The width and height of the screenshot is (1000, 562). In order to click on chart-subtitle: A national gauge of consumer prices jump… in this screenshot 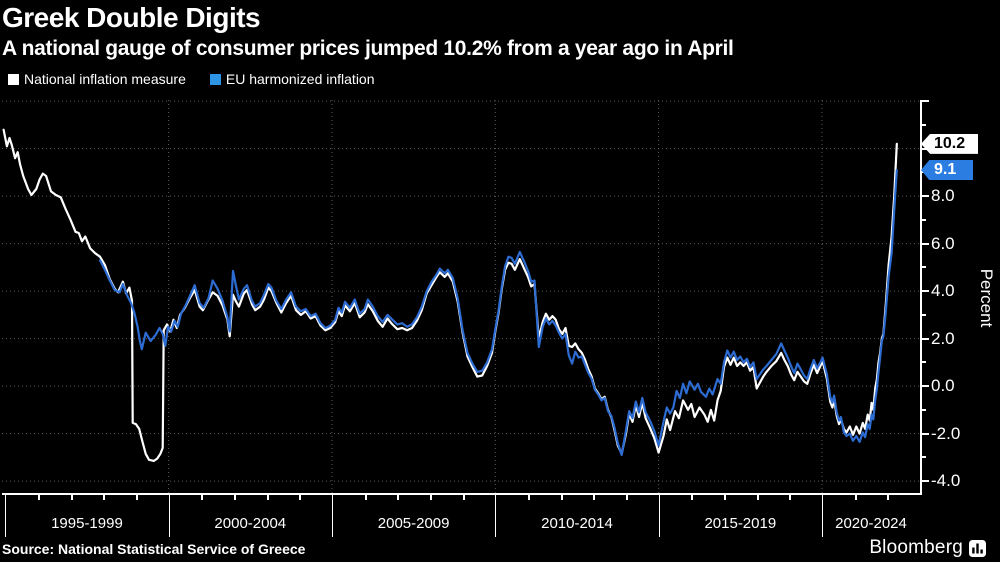, I will do `click(368, 48)`.